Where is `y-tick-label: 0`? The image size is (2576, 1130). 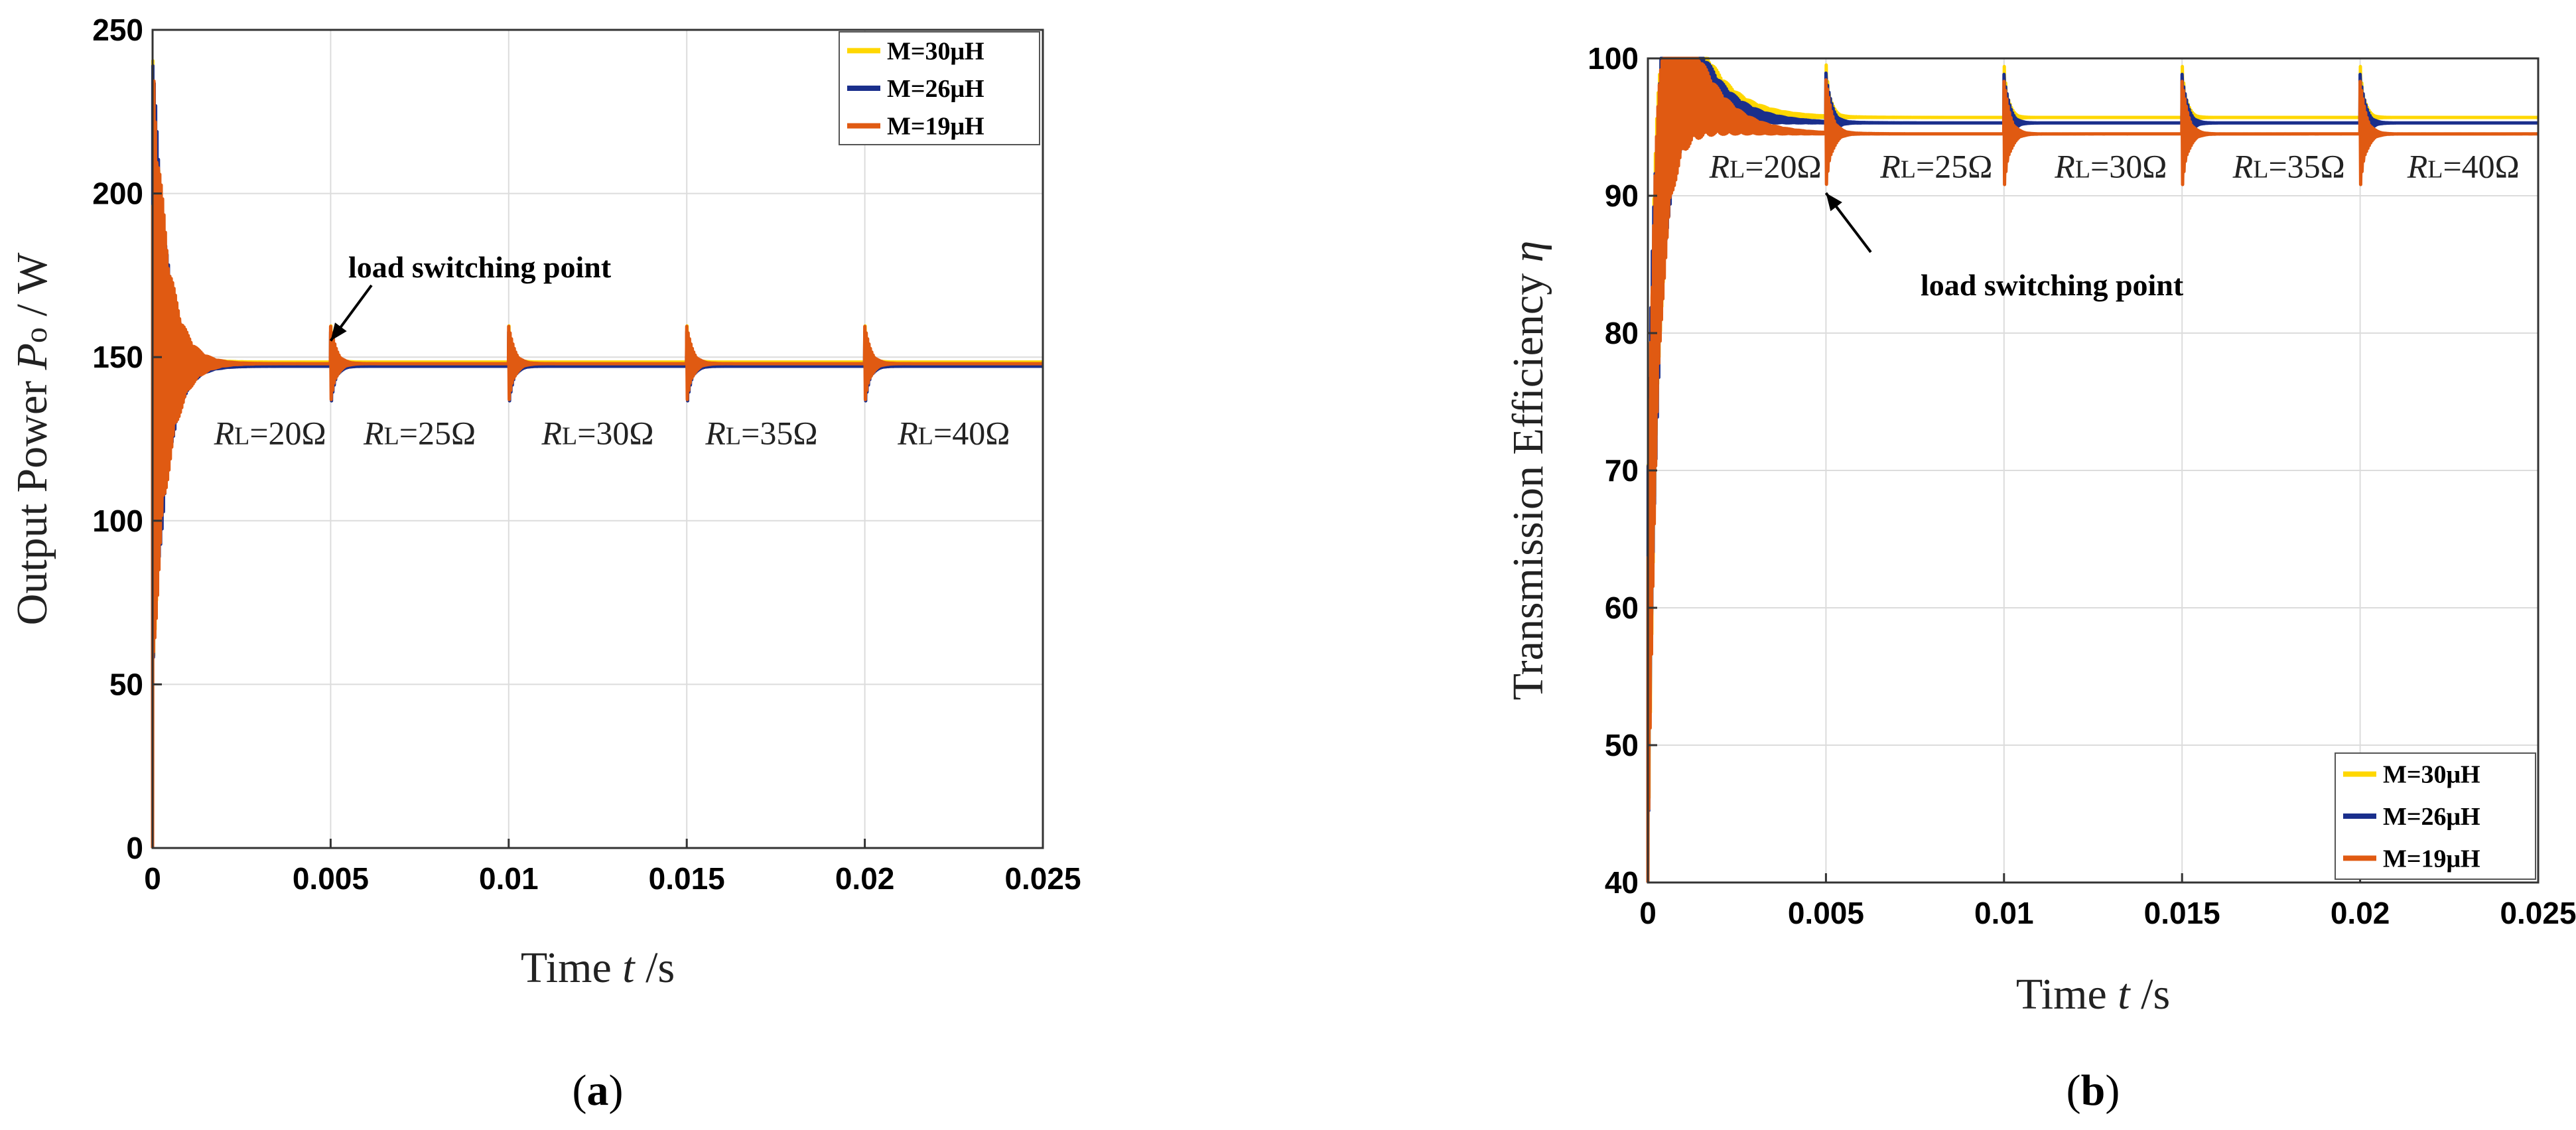
y-tick-label: 0 is located at coordinates (134, 848).